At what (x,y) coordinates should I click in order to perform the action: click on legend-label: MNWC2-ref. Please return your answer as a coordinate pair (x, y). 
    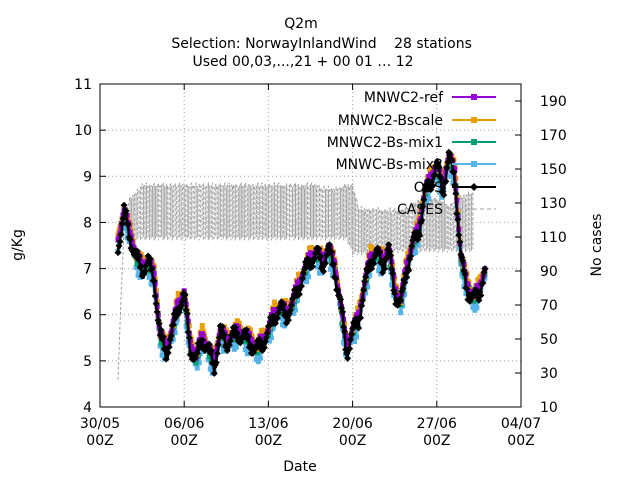
    Looking at the image, I should click on (404, 98).